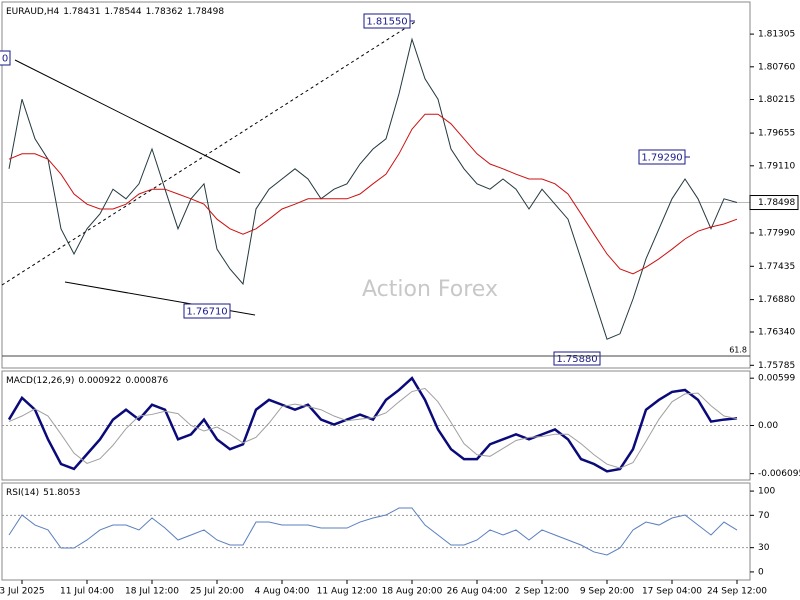 The image size is (800, 600). Describe the element at coordinates (776, 267) in the screenshot. I see `y-tick-label: 1.77435` at that location.